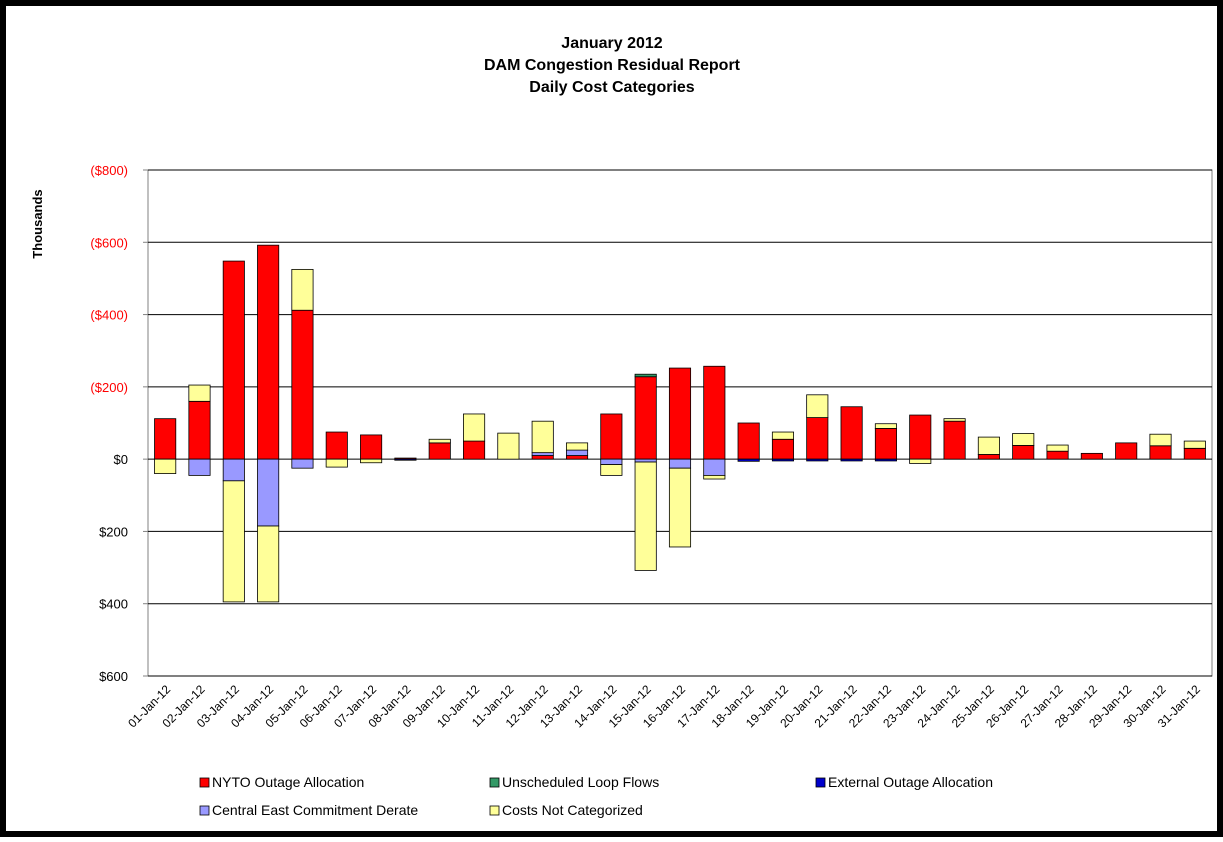 Image resolution: width=1223 pixels, height=842 pixels. Describe the element at coordinates (572, 810) in the screenshot. I see `legend-label: Costs Not Categorized` at that location.